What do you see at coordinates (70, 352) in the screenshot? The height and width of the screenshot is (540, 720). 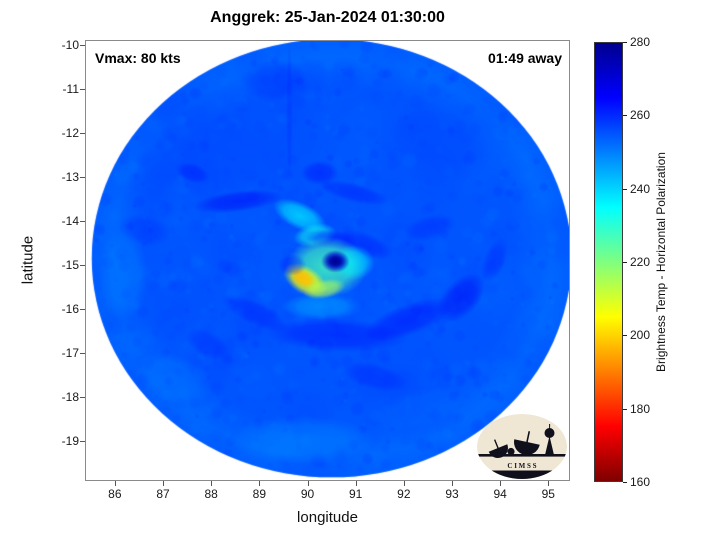 I see `y-tick-label: -17` at bounding box center [70, 352].